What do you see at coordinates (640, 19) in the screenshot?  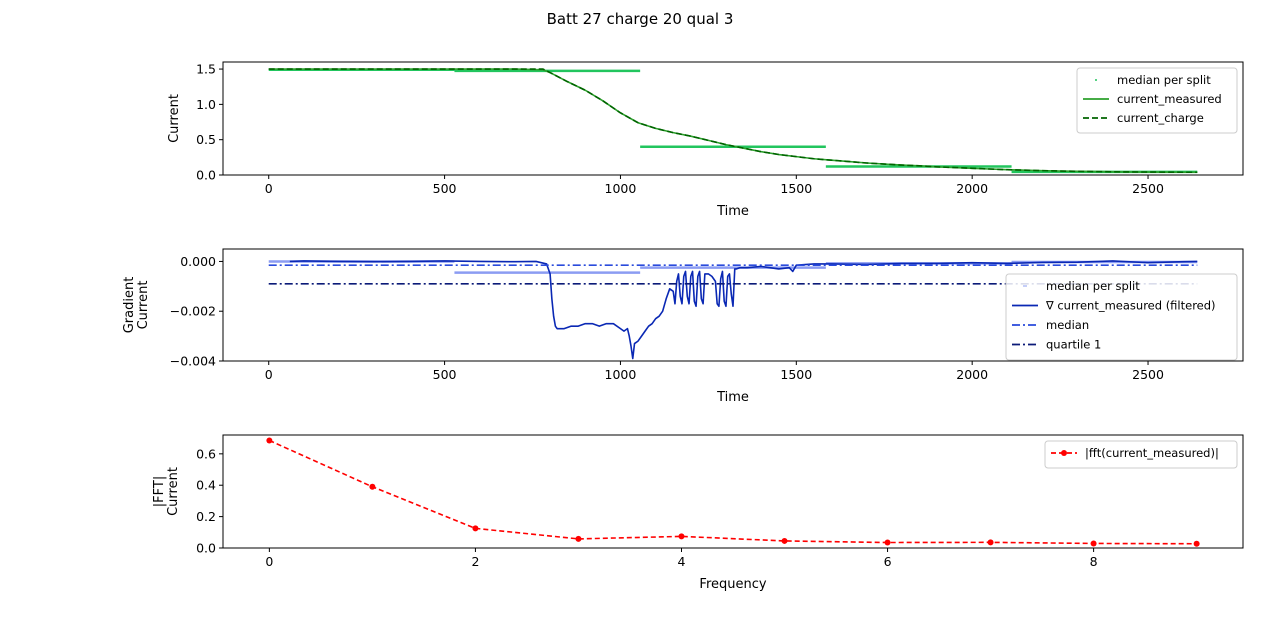 I see `figure-title: Batt 27 charge 20 qual 3` at bounding box center [640, 19].